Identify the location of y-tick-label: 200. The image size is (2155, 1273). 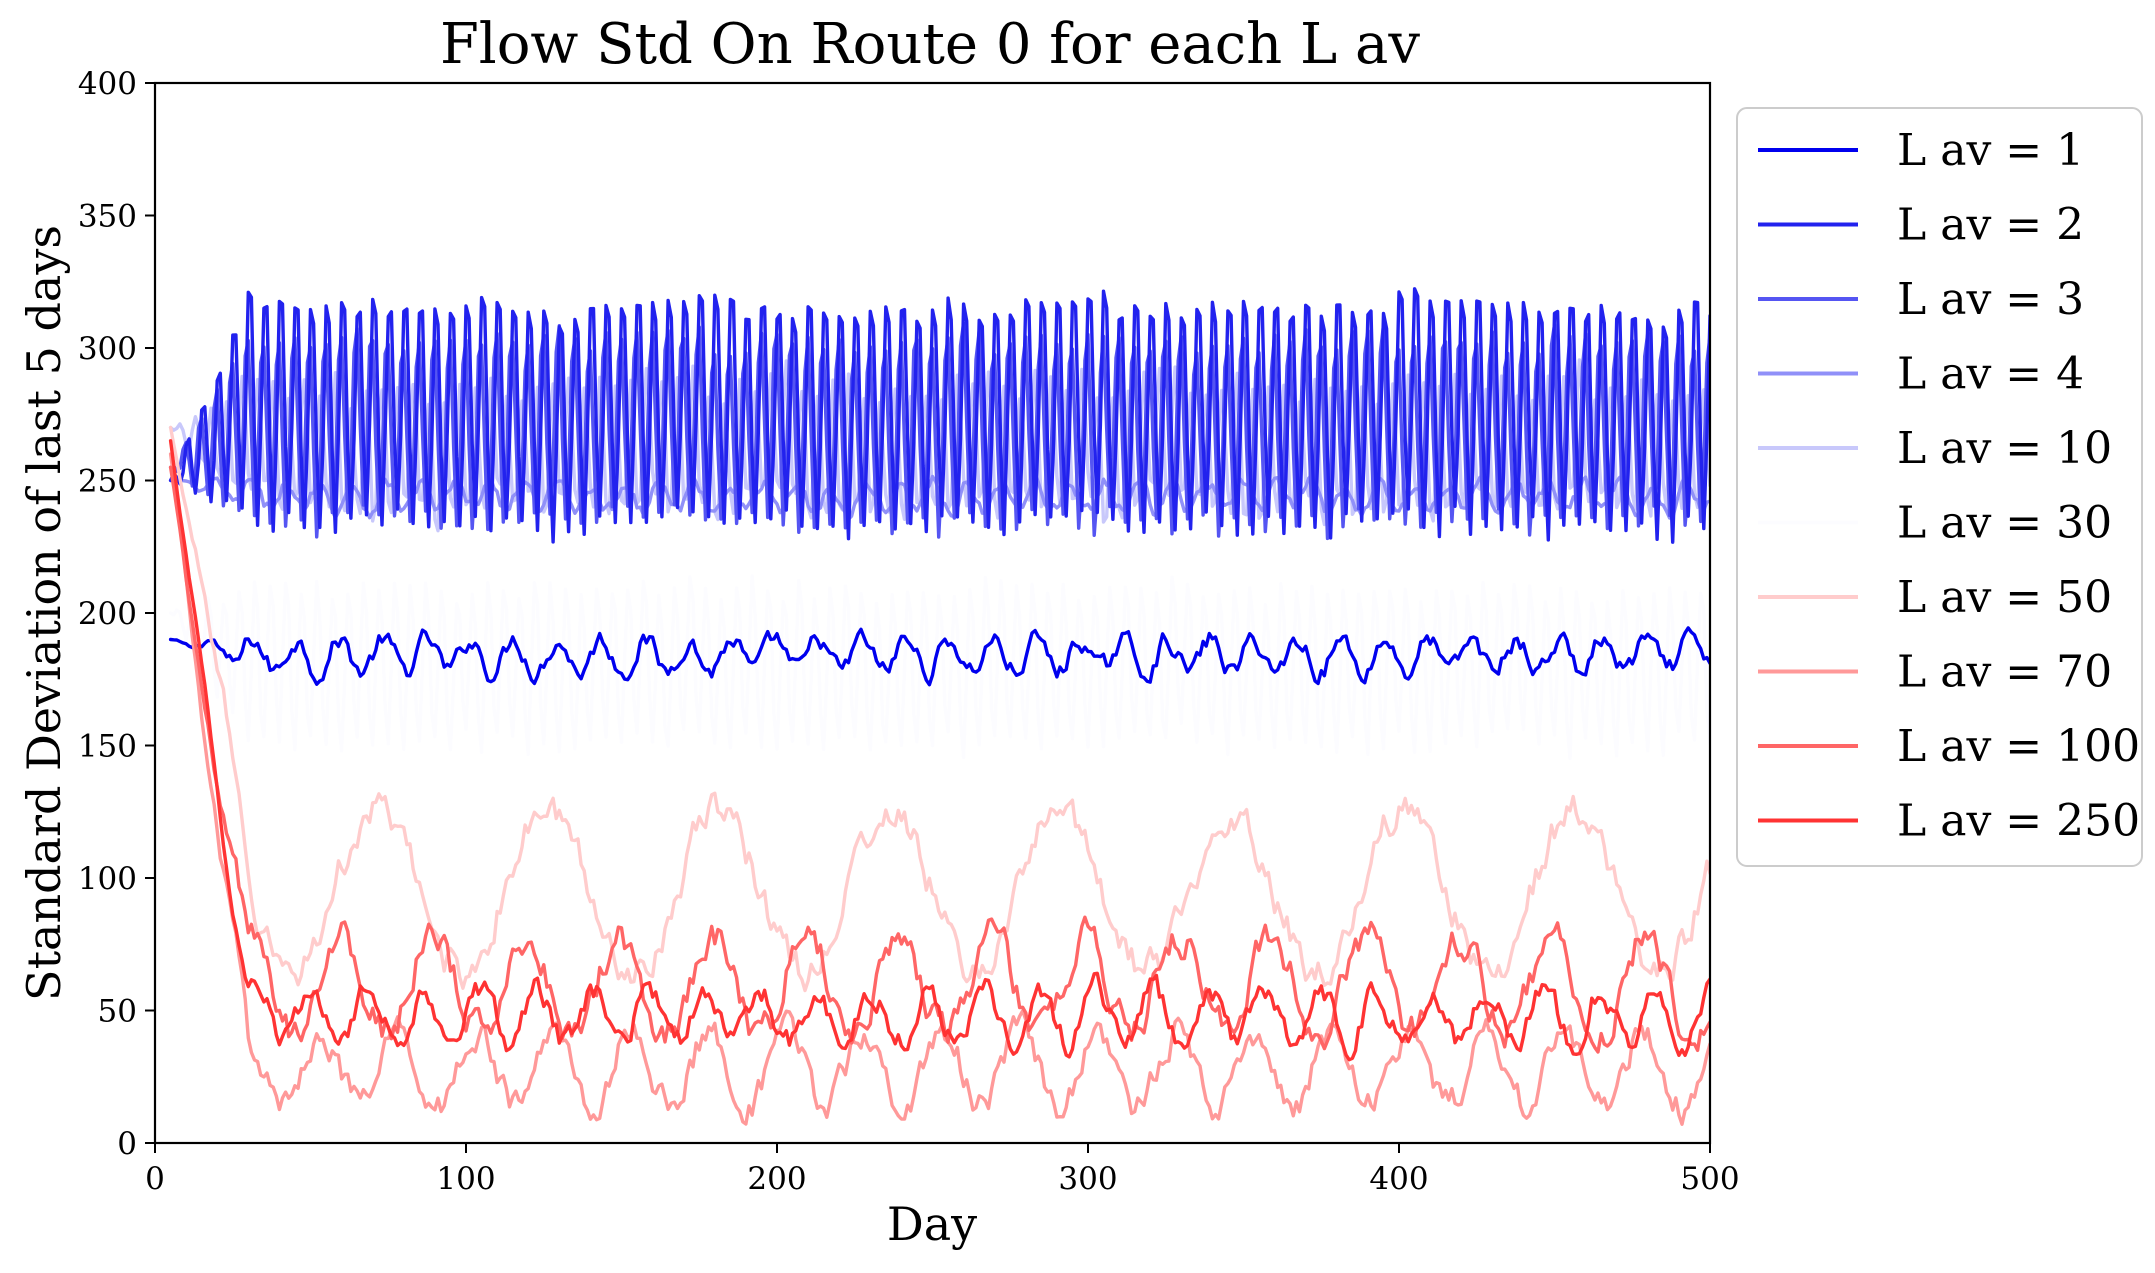
(107, 614).